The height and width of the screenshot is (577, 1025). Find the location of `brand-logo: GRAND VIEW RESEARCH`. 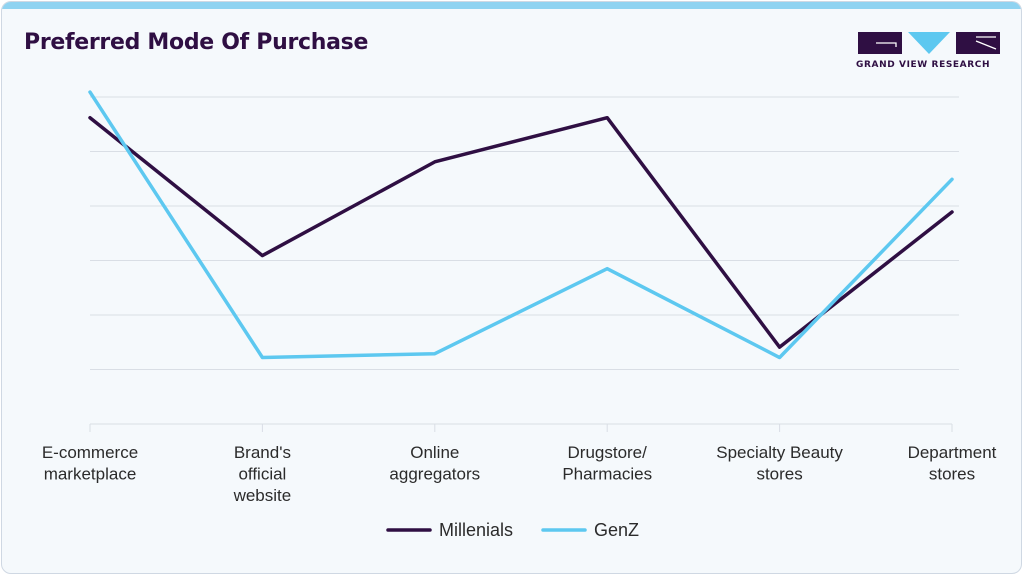

brand-logo: GRAND VIEW RESEARCH is located at coordinates (929, 52).